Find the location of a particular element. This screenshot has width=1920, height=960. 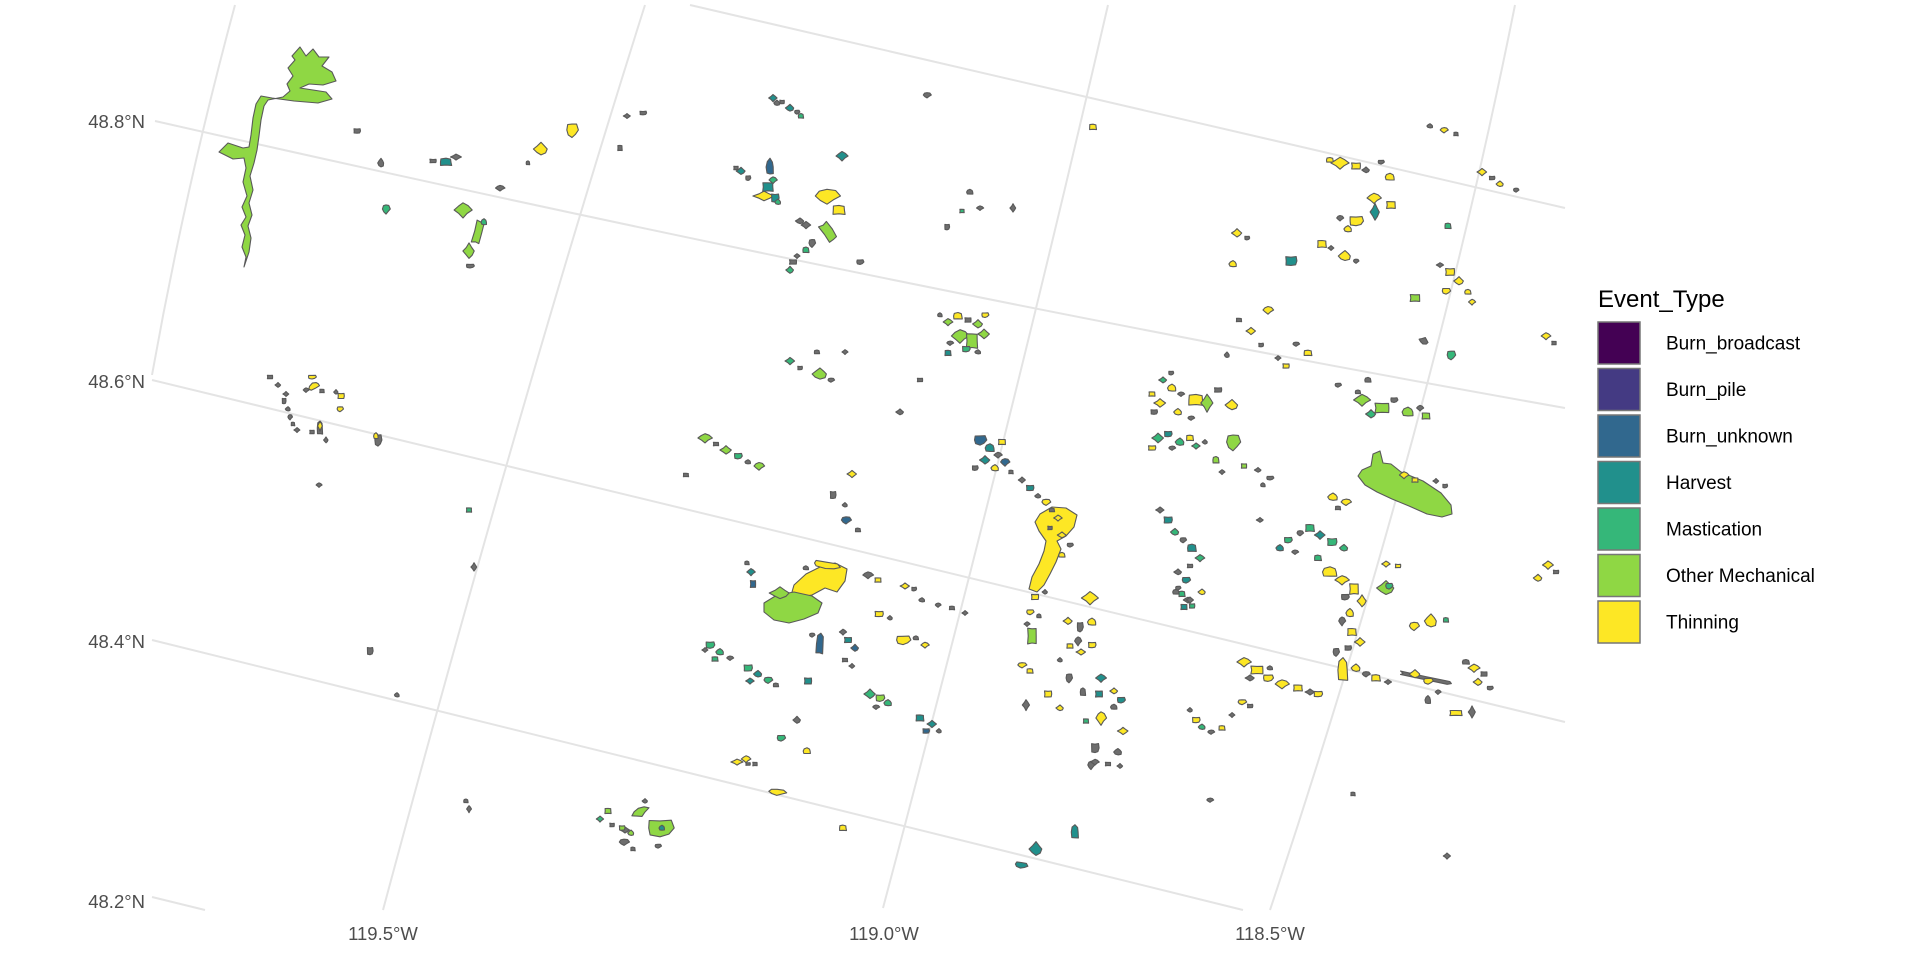

gridline-parallel-49.0N is located at coordinates (1127, 106).